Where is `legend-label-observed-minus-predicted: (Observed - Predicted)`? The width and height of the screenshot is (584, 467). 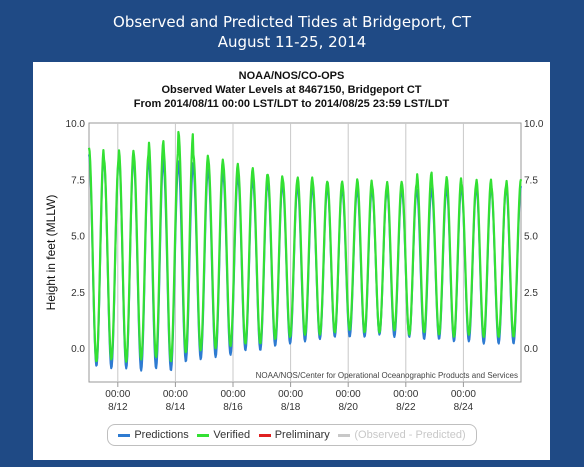
legend-label-observed-minus-predicted: (Observed - Predicted) is located at coordinates (410, 435).